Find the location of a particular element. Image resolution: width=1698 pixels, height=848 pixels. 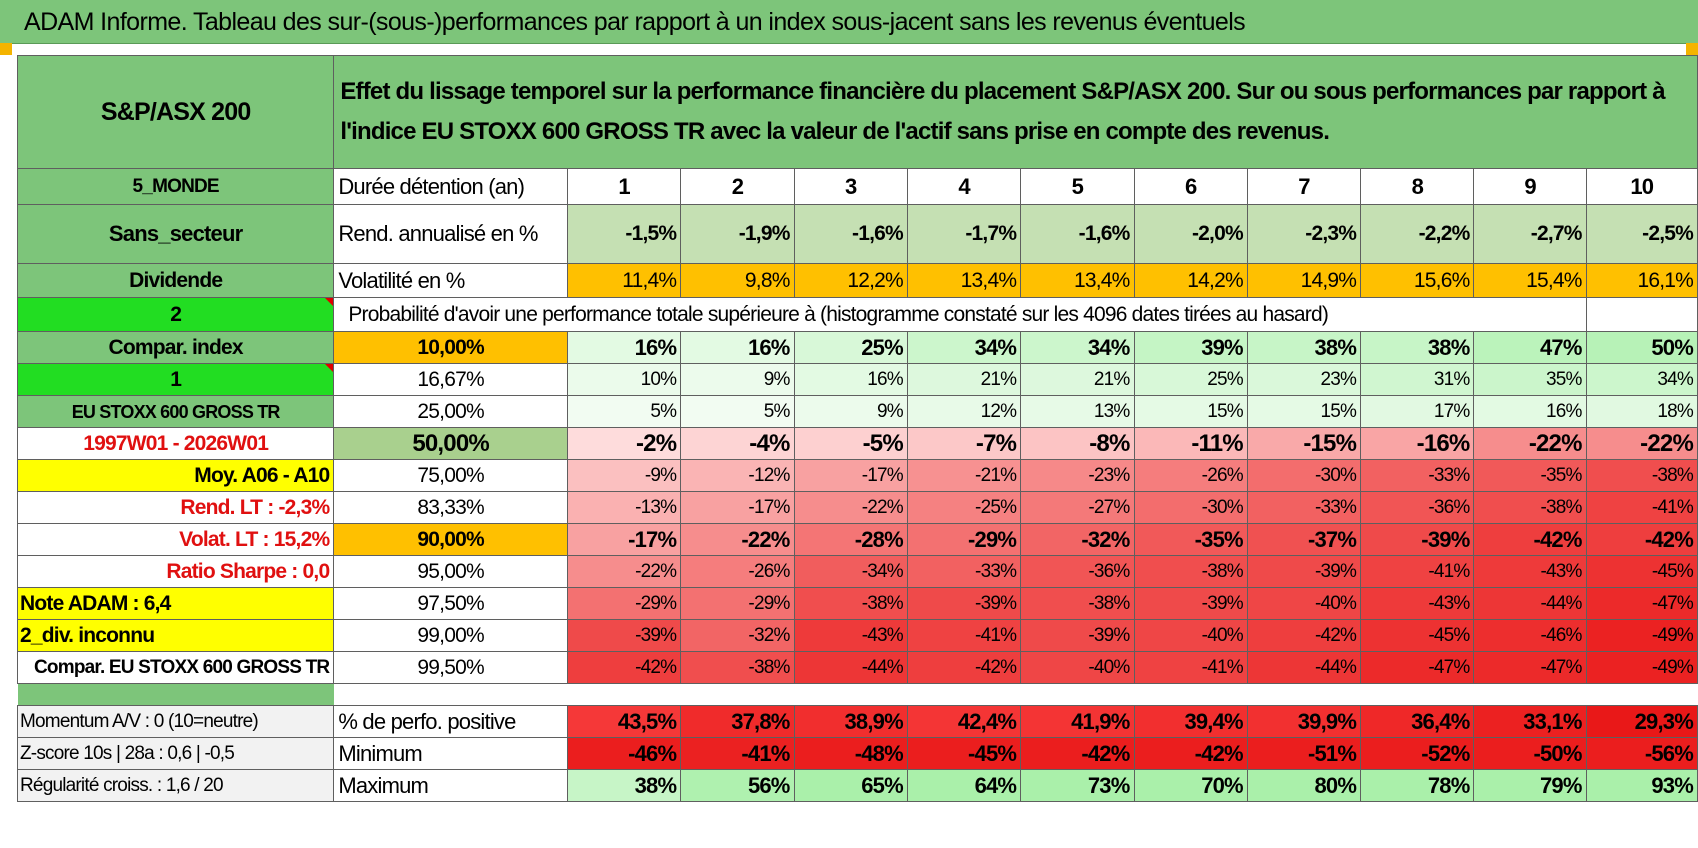

period-cell: 1997W01 - 2026W01 is located at coordinates (175, 443).